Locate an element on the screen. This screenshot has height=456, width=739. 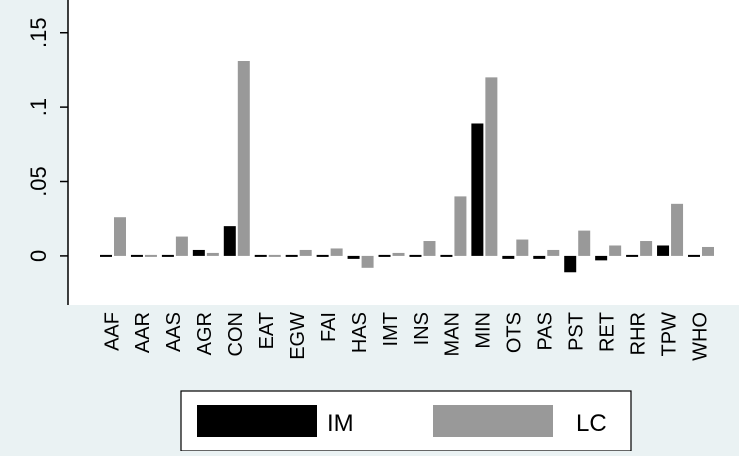
bar-lc-fai is located at coordinates (336, 252).